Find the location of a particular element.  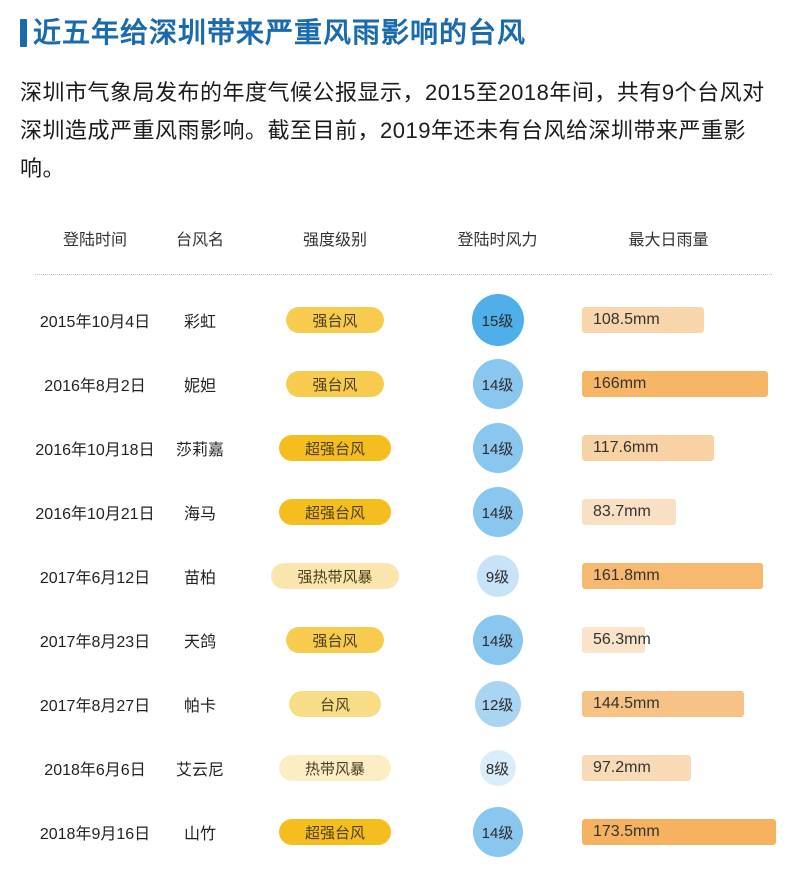

typhoon-name: 帕卡 is located at coordinates (199, 706).